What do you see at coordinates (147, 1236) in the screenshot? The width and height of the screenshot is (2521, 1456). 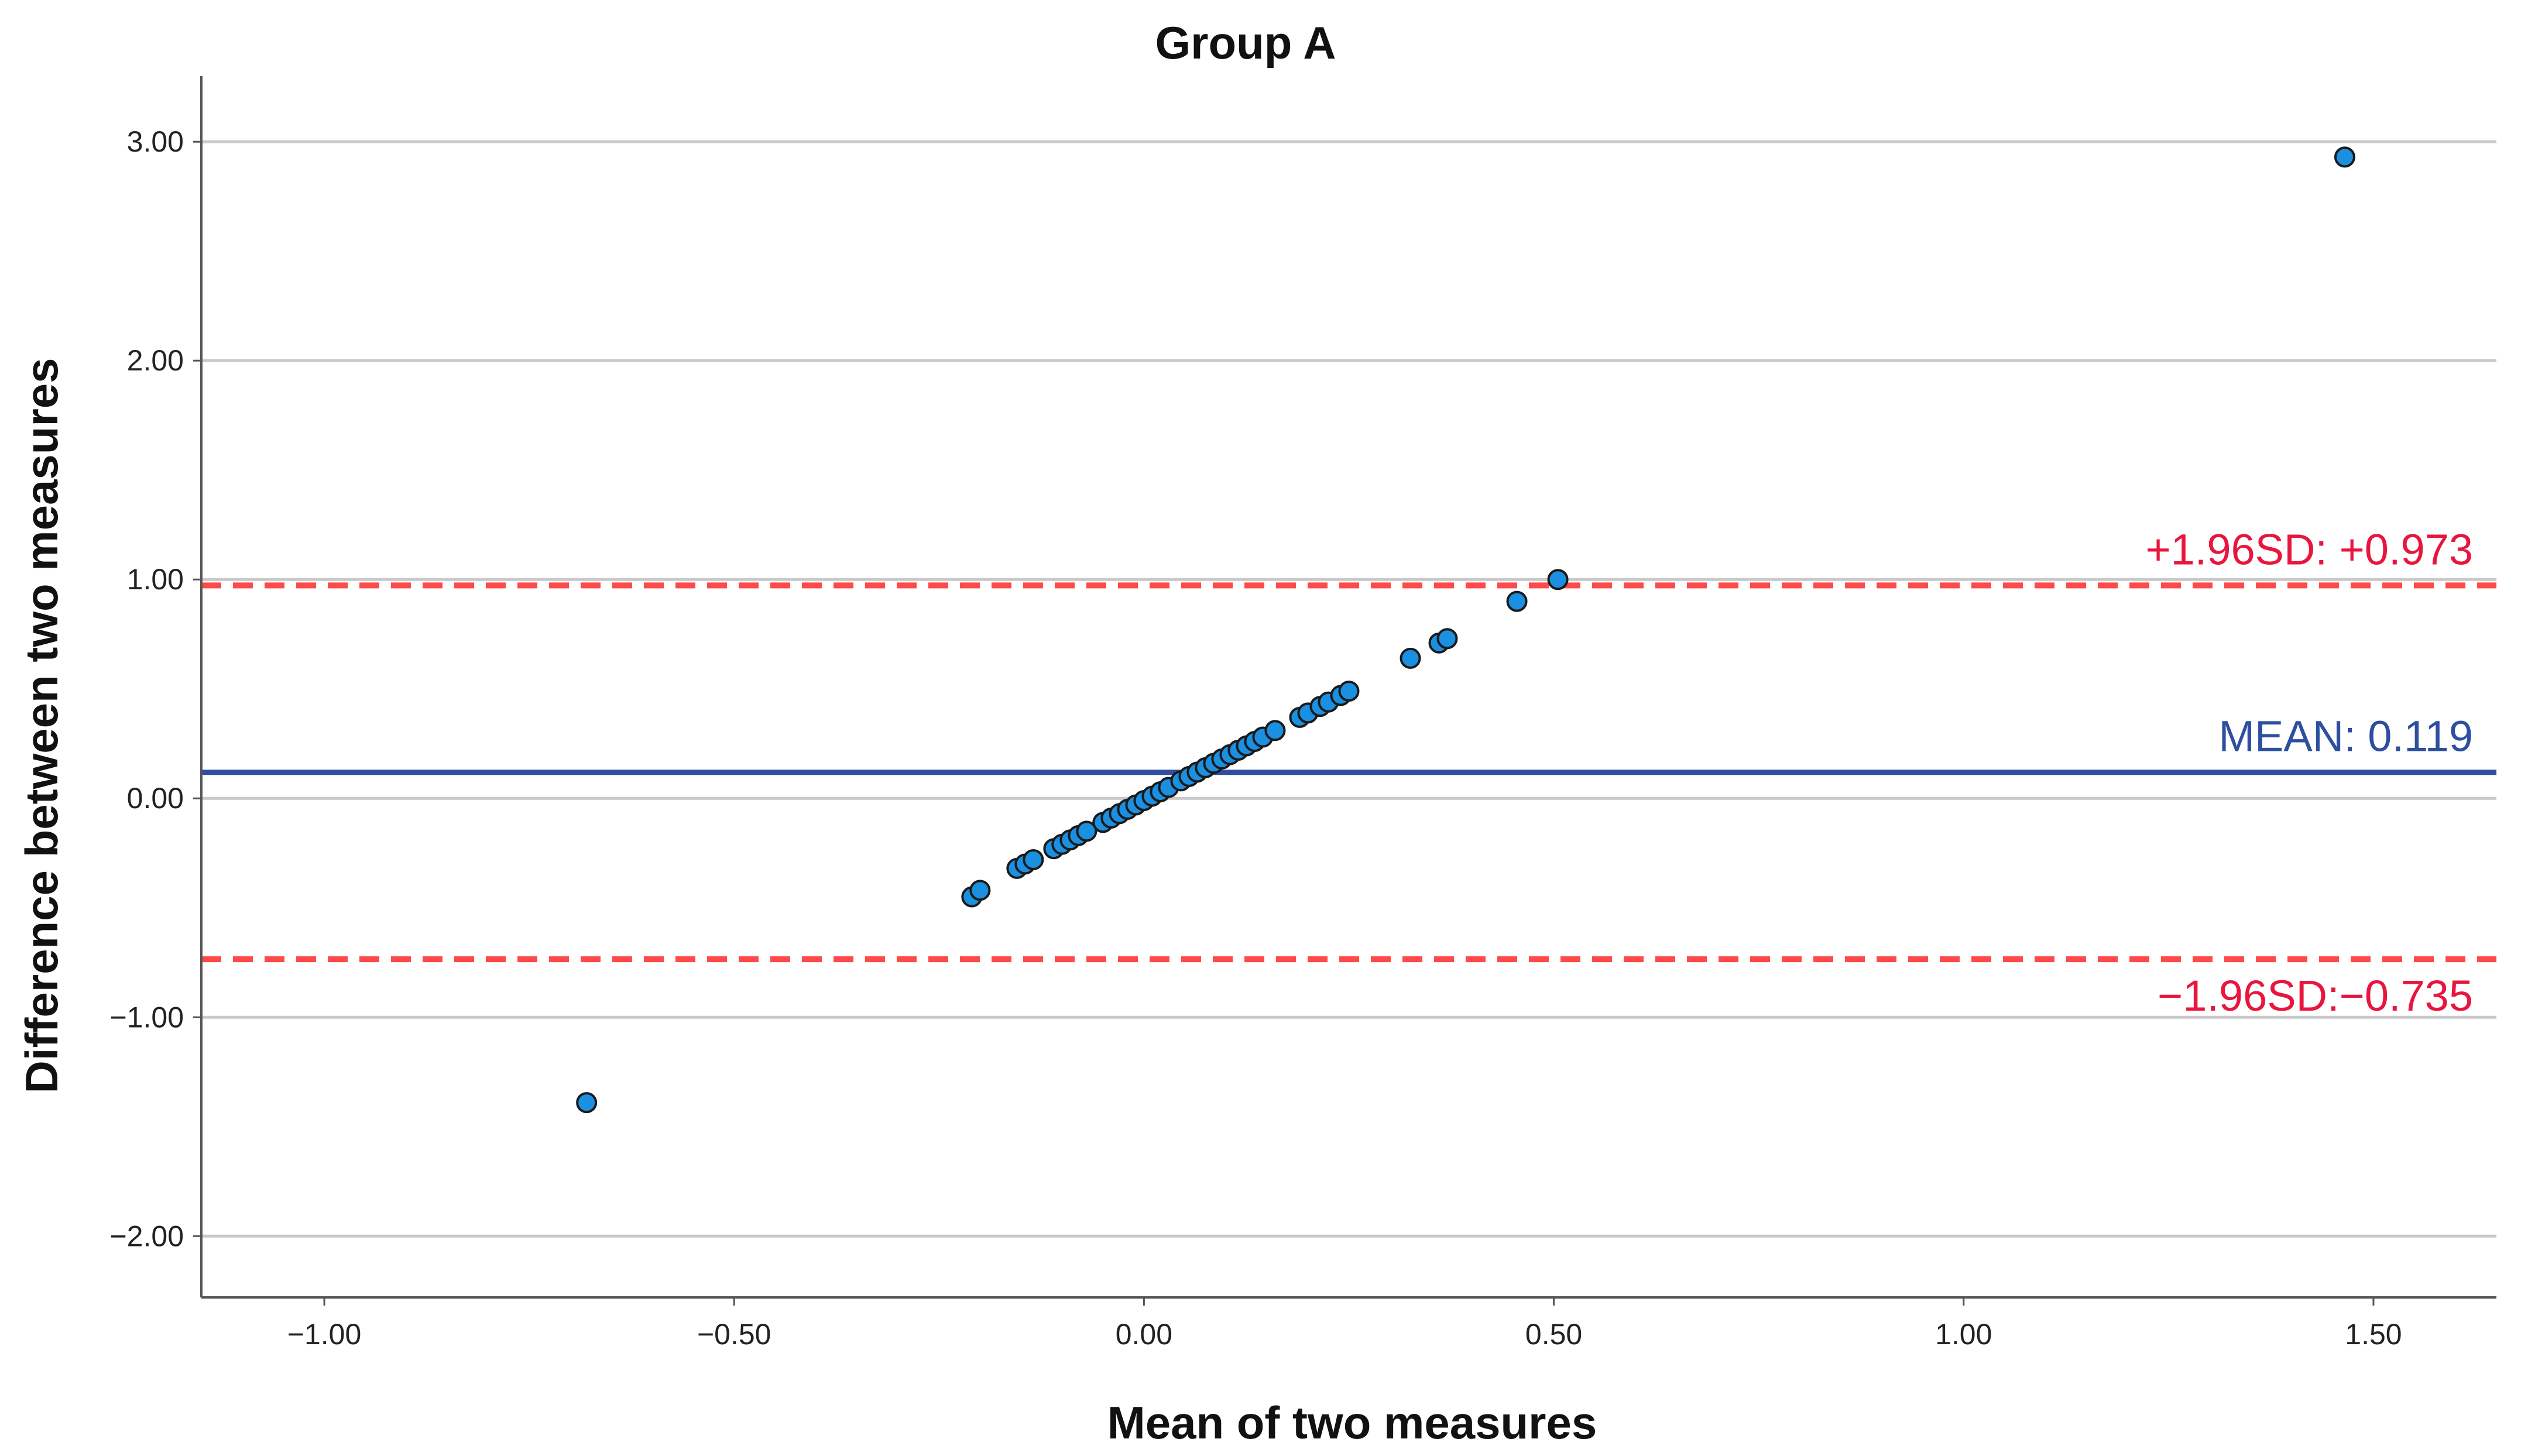 I see `y-tick-label: −2.00` at bounding box center [147, 1236].